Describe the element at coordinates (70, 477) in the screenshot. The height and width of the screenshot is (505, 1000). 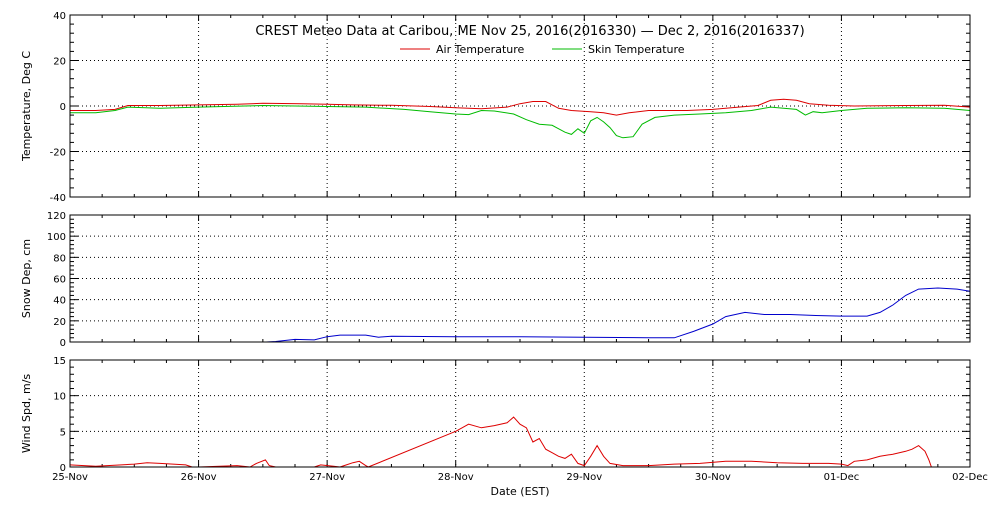
I see `x-tick-label: 25-Nov` at that location.